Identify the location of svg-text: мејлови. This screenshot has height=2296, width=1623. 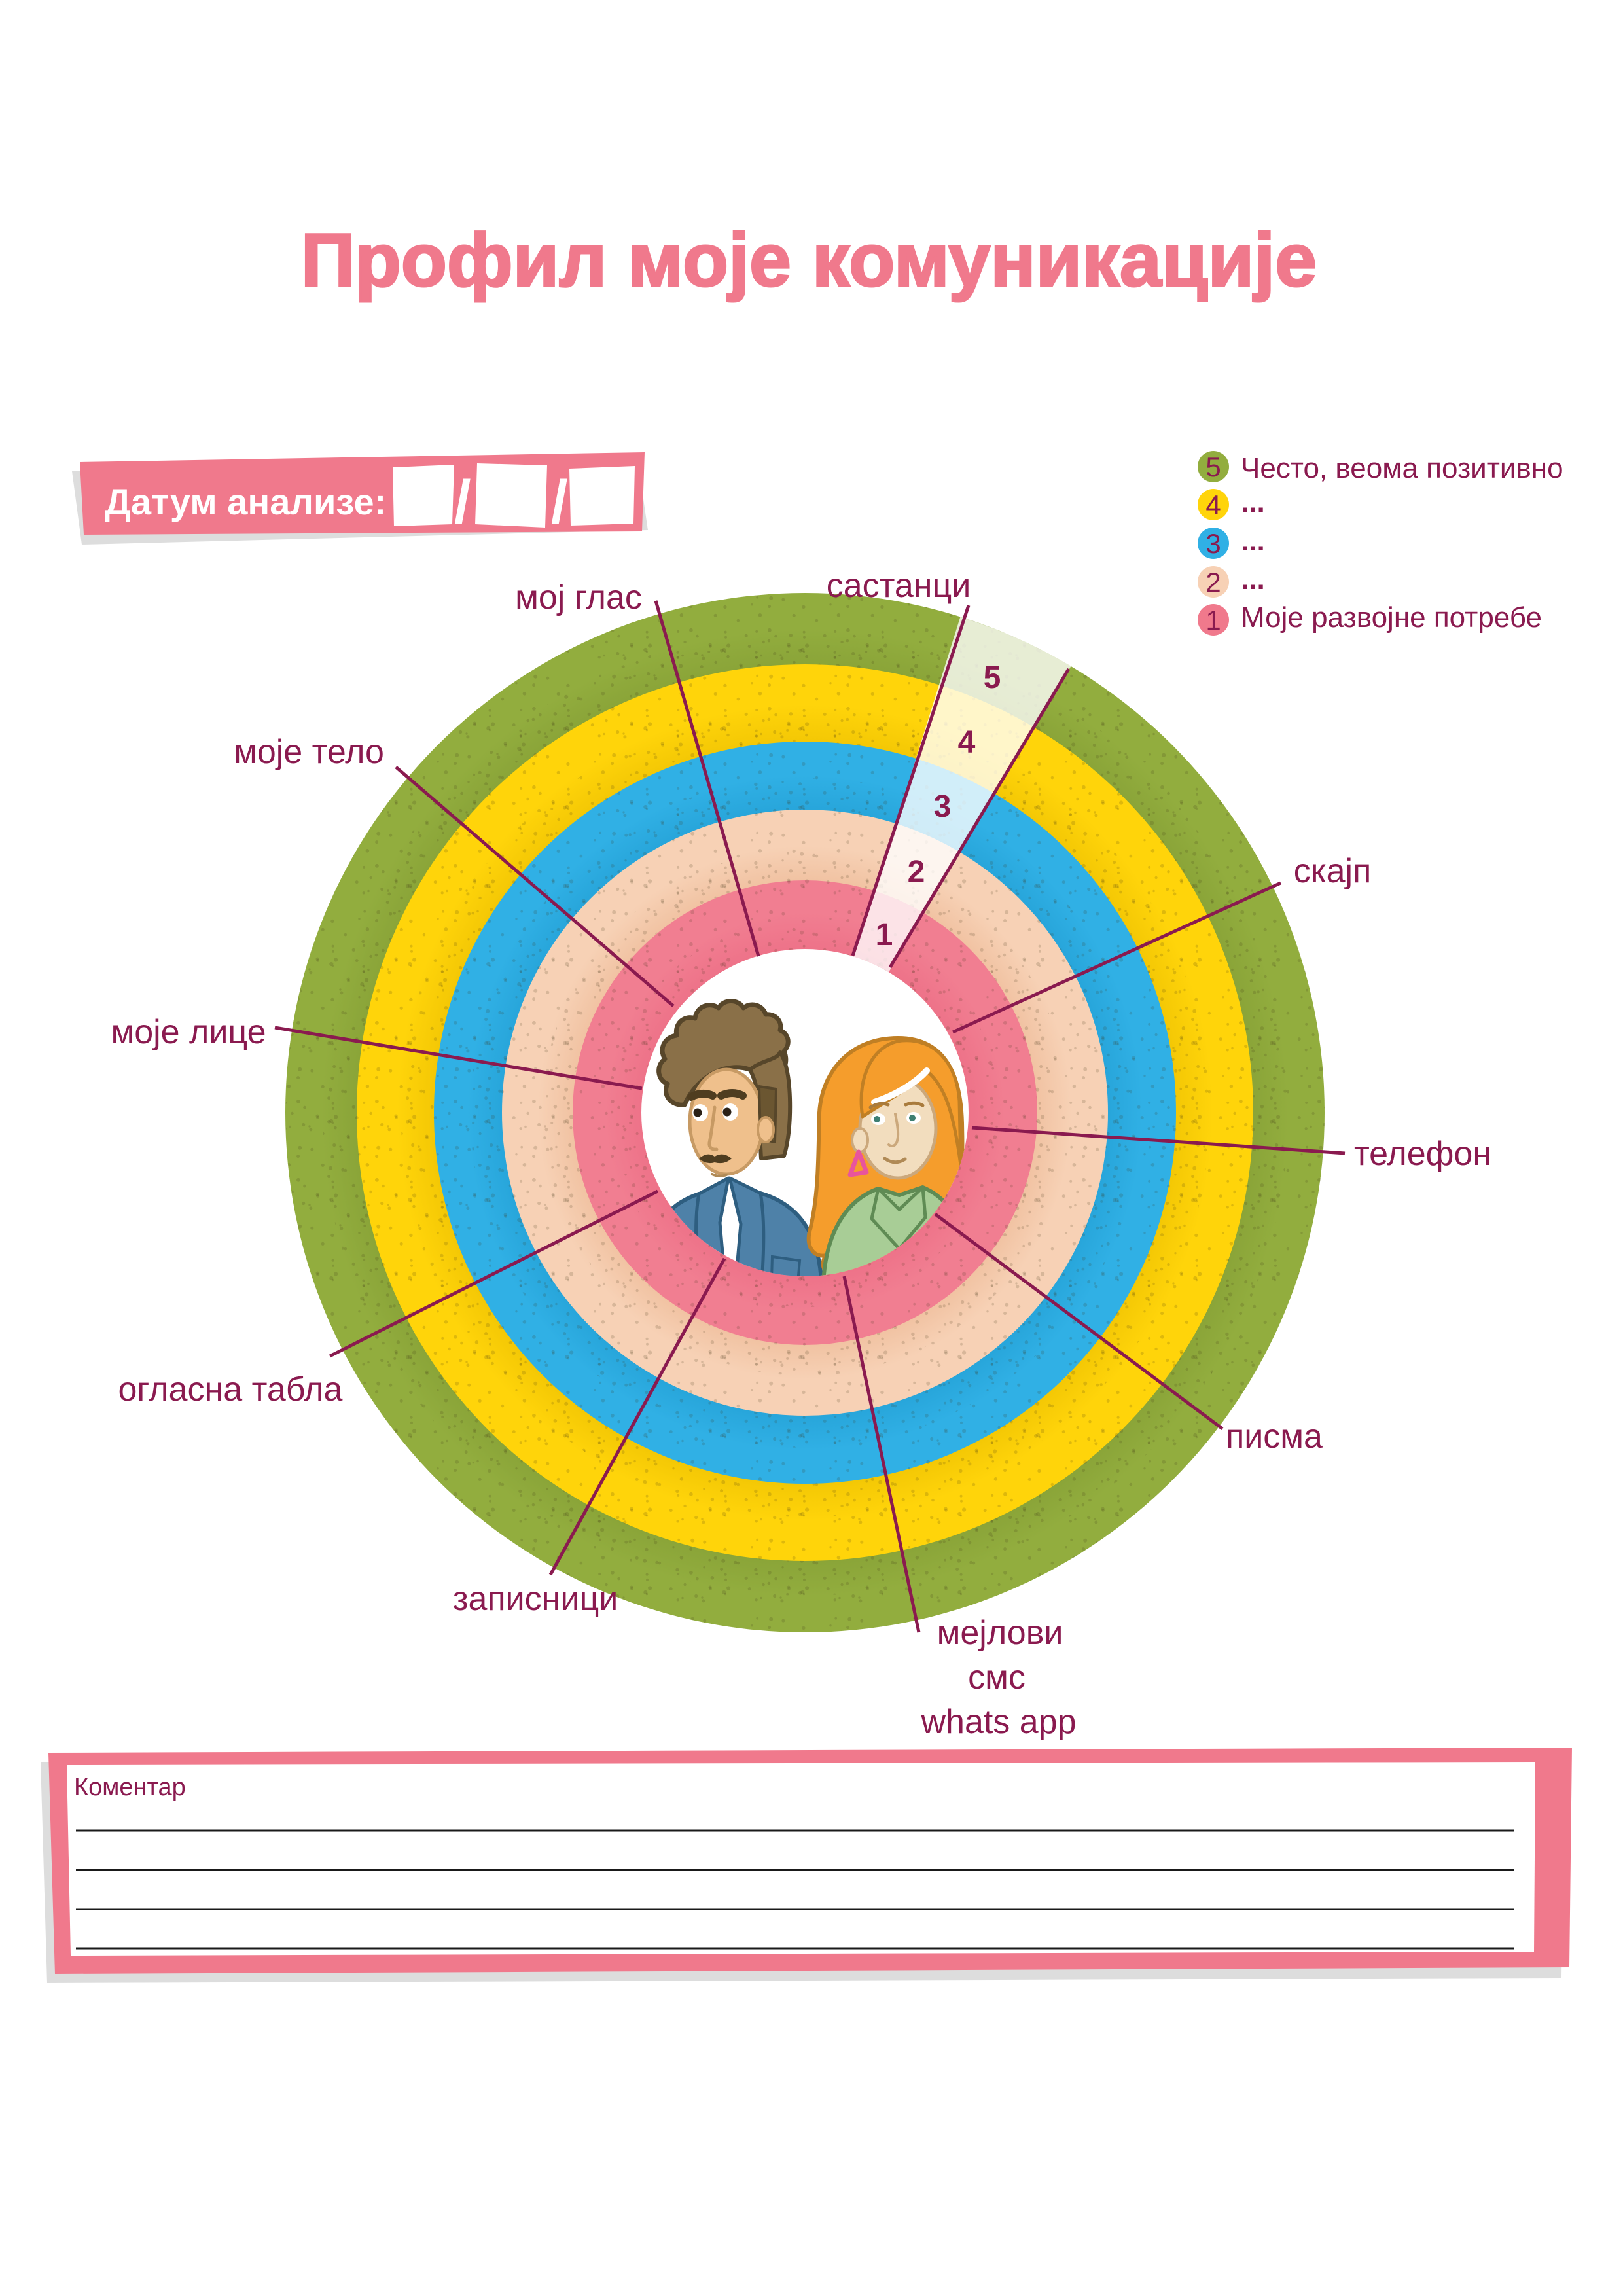
(1000, 1633).